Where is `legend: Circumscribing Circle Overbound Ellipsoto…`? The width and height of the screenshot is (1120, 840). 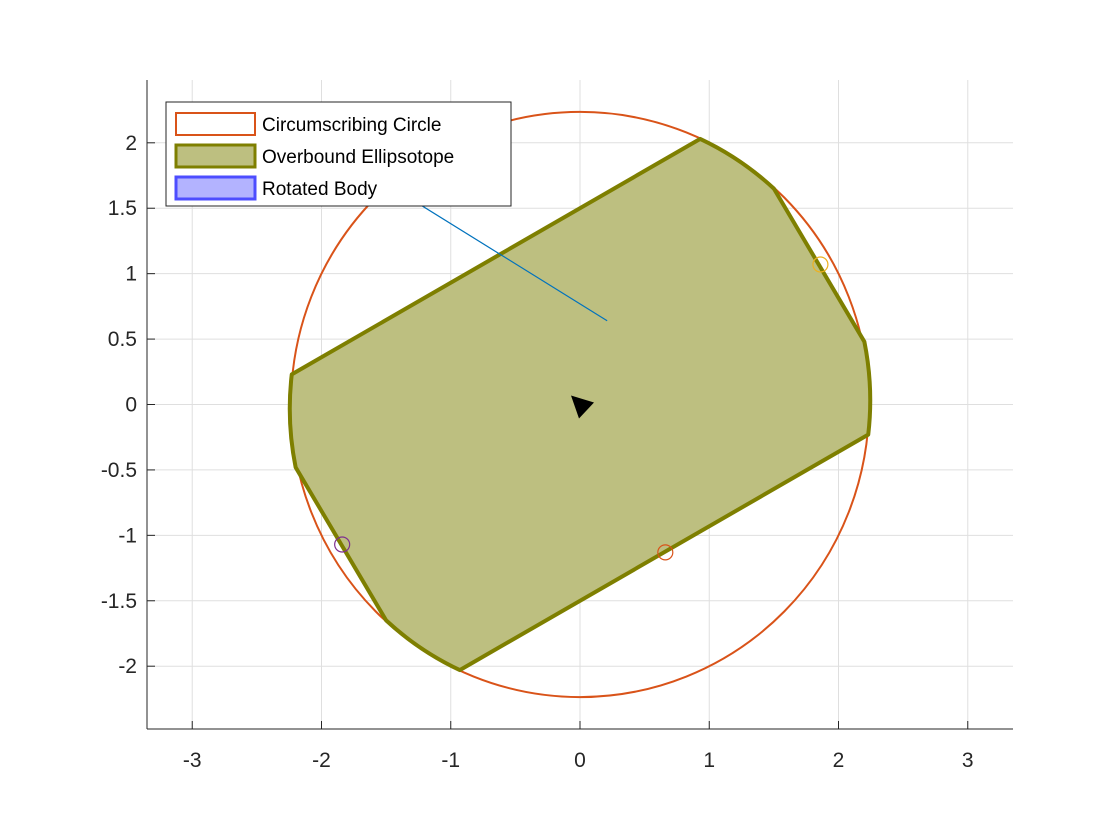
legend: Circumscribing Circle Overbound Ellipsoto… is located at coordinates (338, 154).